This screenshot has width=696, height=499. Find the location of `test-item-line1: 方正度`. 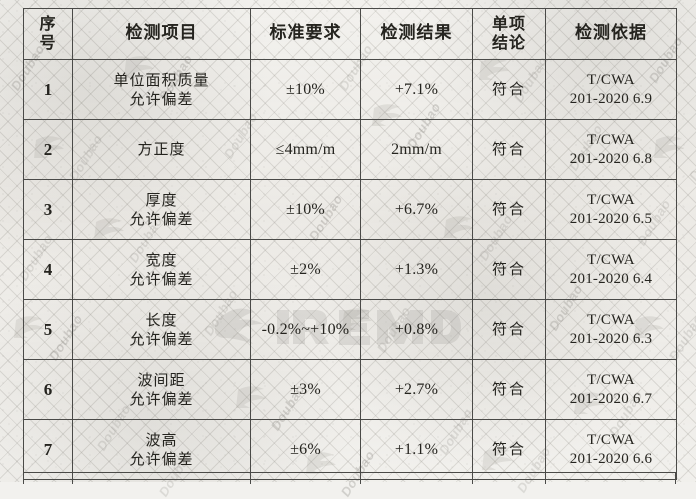

test-item-line1: 方正度 is located at coordinates (161, 149).